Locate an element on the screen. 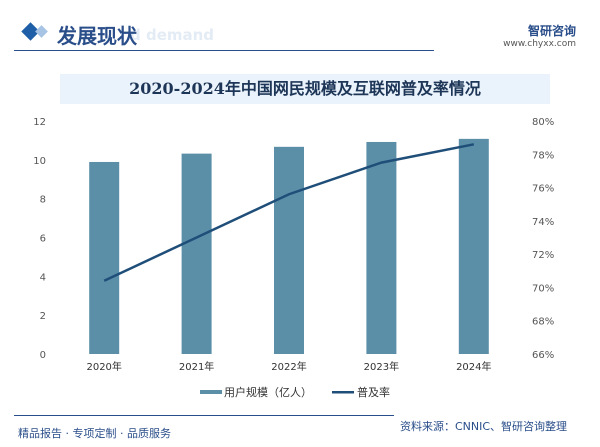 This screenshot has width=600, height=447. x-tick-label: 2023年 is located at coordinates (381, 366).